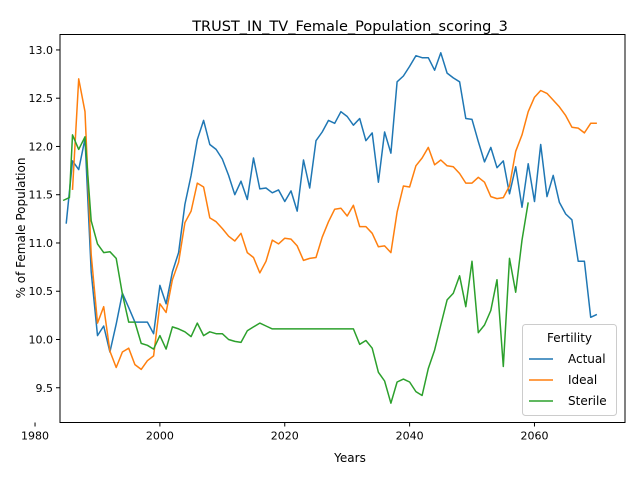 This screenshot has height=480, width=640. What do you see at coordinates (21, 228) in the screenshot?
I see `y-axis-label: % of Female Population` at bounding box center [21, 228].